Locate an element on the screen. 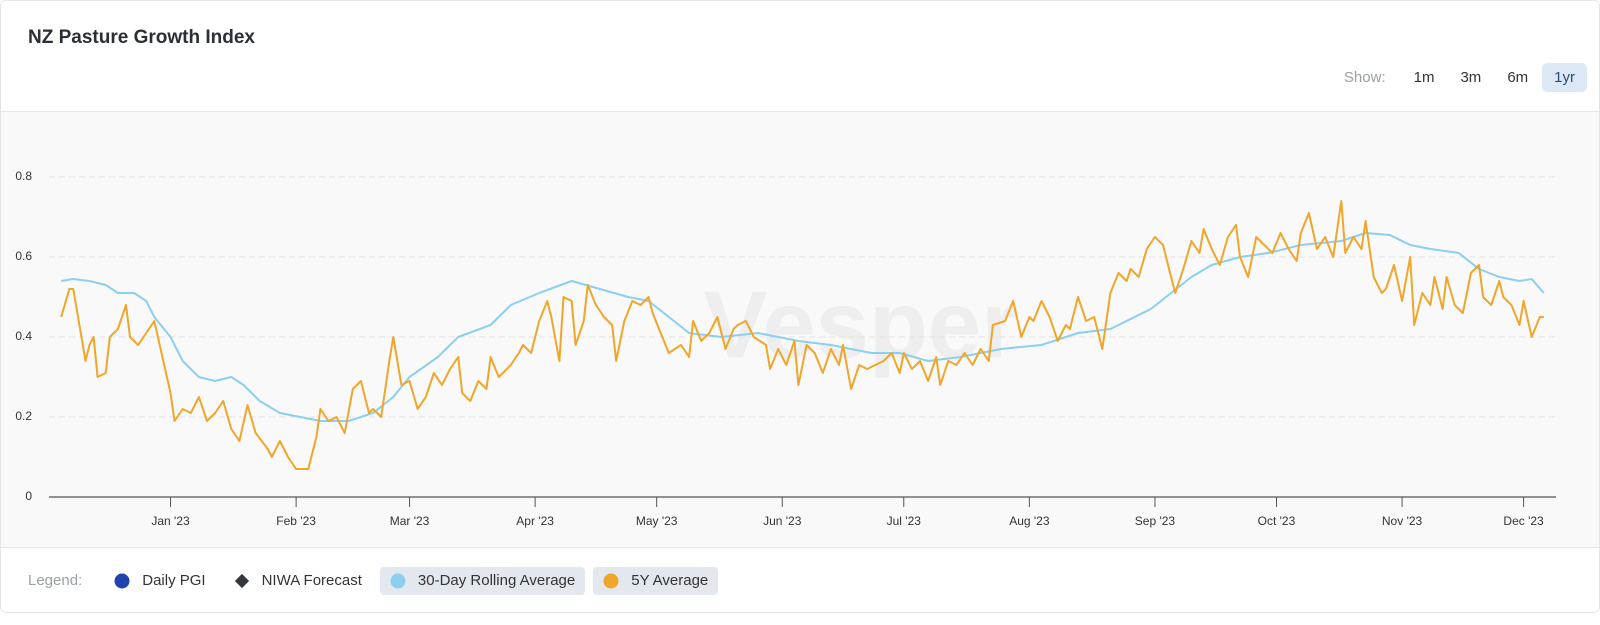 The height and width of the screenshot is (625, 1600). x-tick-label: Aug '23 is located at coordinates (1029, 521).